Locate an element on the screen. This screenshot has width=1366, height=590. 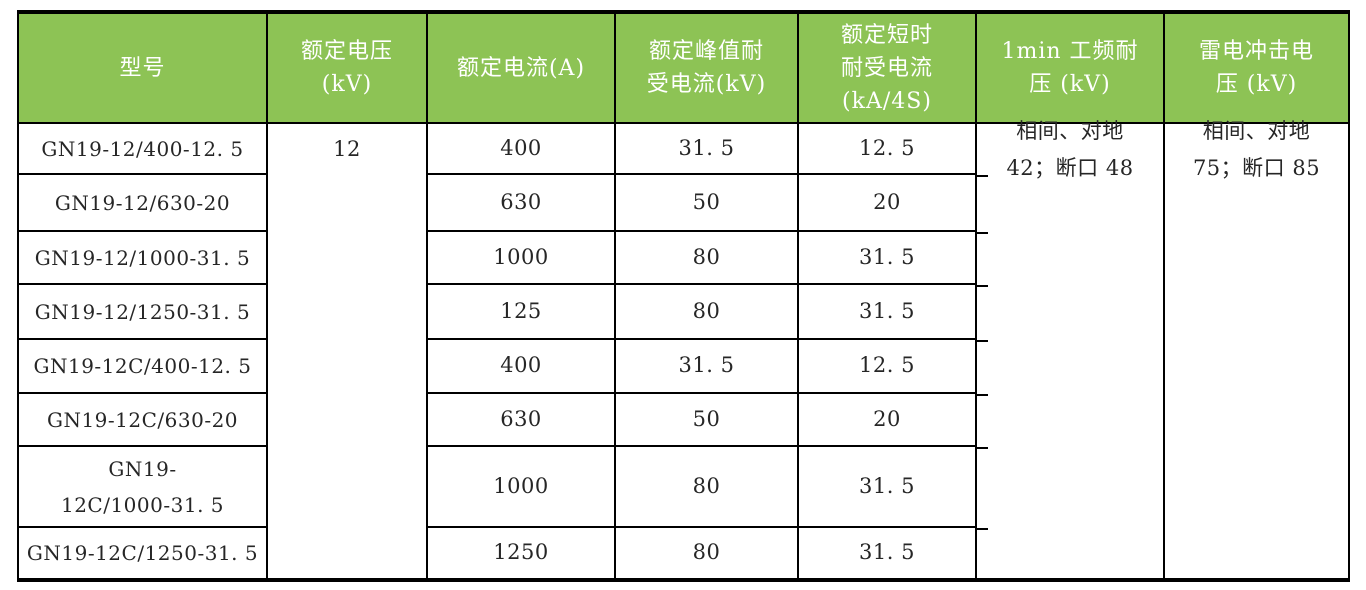
header-cell-rated-current: 额定电流(A) is located at coordinates (521, 69).